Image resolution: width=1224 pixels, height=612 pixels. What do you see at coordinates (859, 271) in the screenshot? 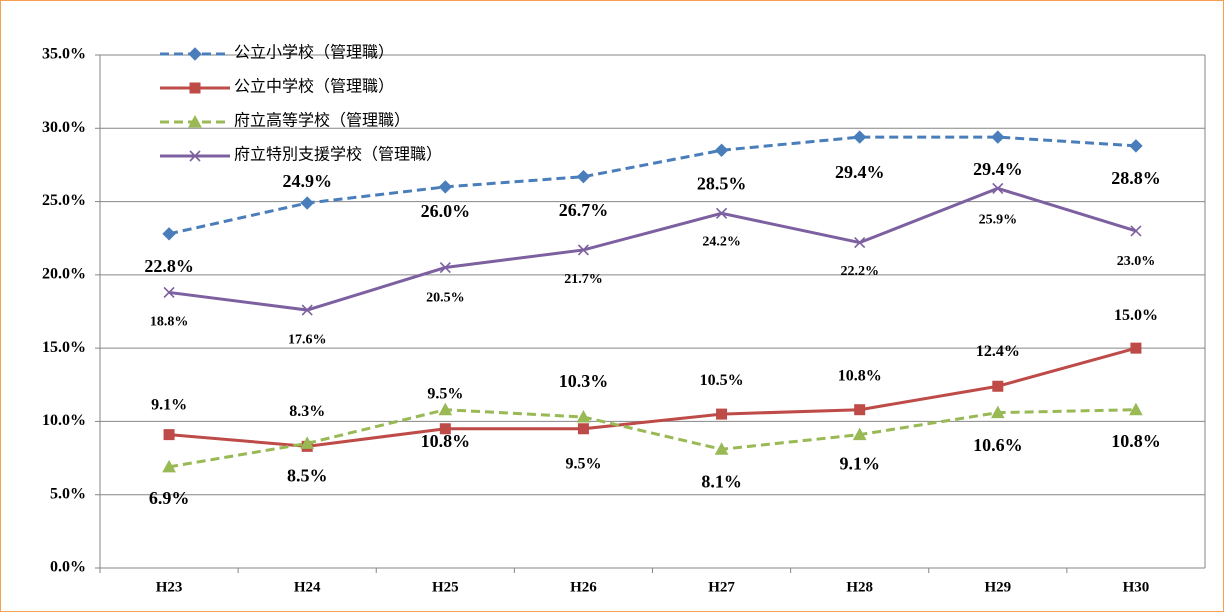
I see `data-label: 22.2%` at bounding box center [859, 271].